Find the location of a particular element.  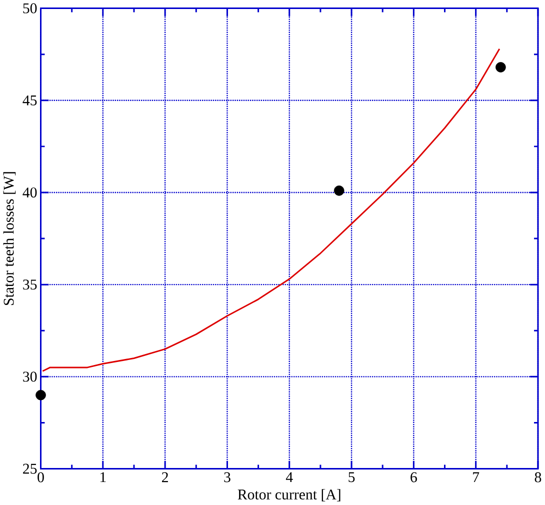

x-tick-label: 5 is located at coordinates (351, 477).